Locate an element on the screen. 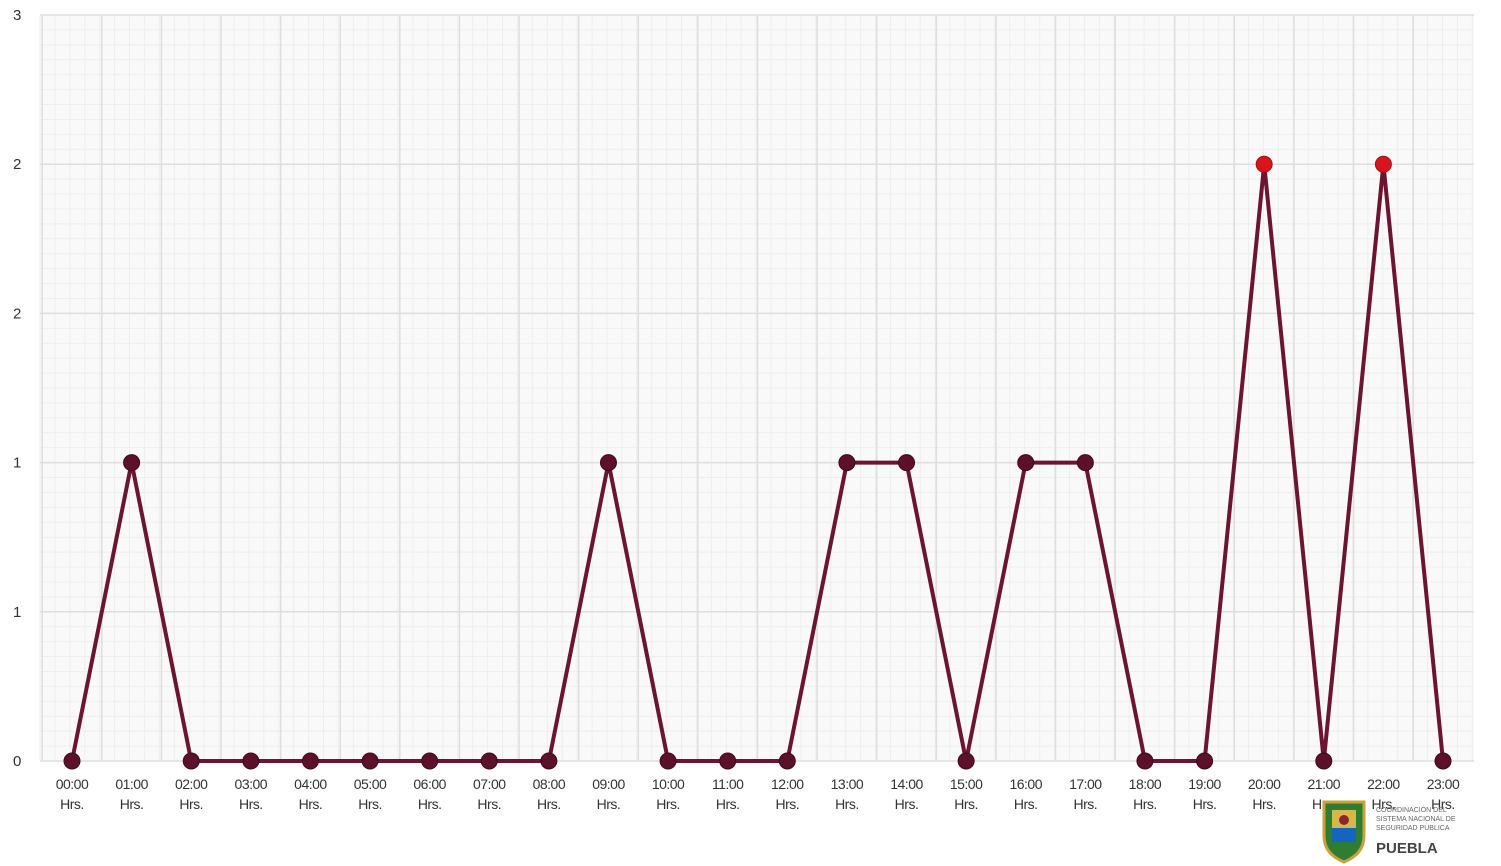 Image resolution: width=1501 pixels, height=866 pixels. x-tick-label: 11:00 is located at coordinates (728, 784).